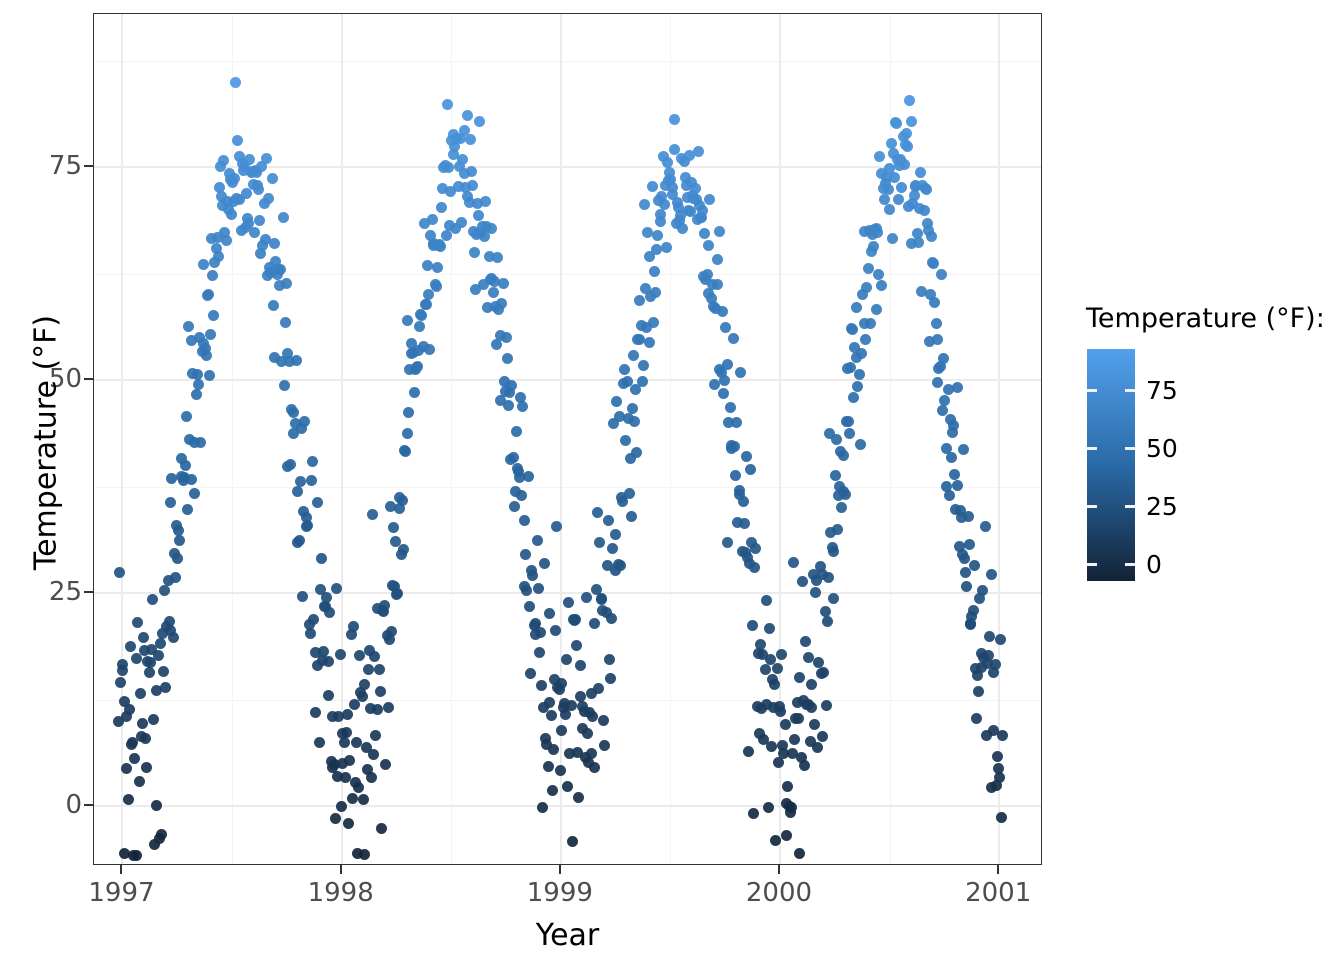  Describe the element at coordinates (671, 439) in the screenshot. I see `gridline-minor-vertical` at that location.